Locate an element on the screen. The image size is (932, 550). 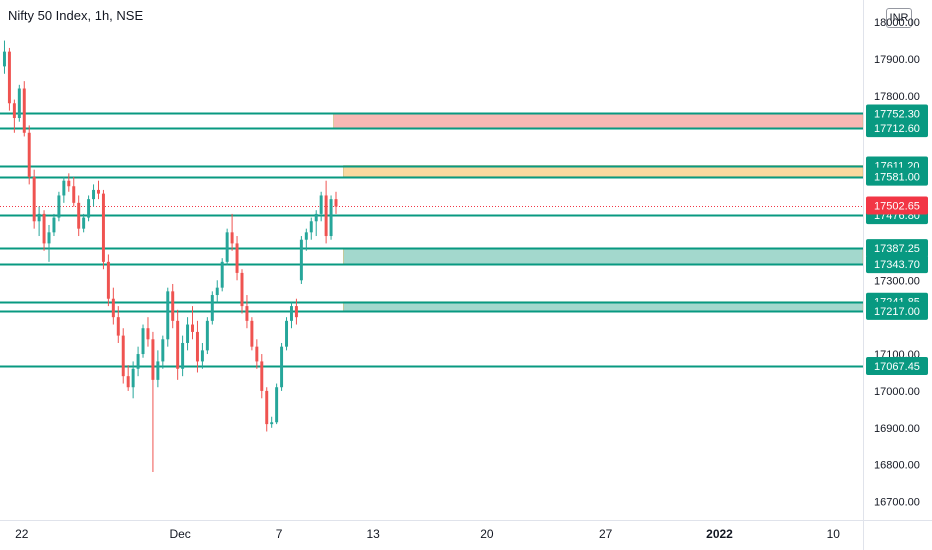
y-tick-label-0: 18000.00 is located at coordinates (897, 23).